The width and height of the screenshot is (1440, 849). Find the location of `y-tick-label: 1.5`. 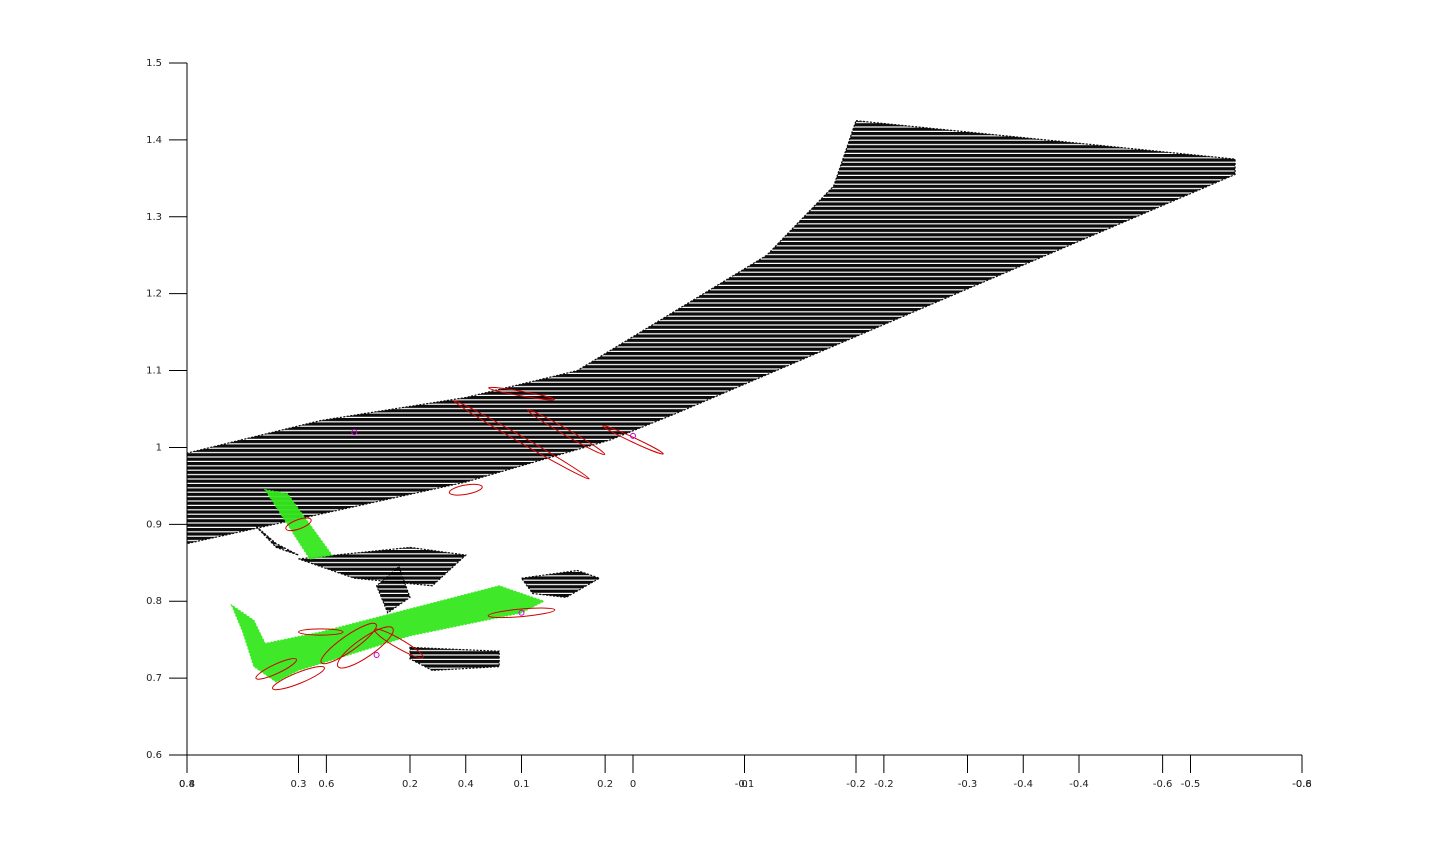

y-tick-label: 1.5 is located at coordinates (154, 63).